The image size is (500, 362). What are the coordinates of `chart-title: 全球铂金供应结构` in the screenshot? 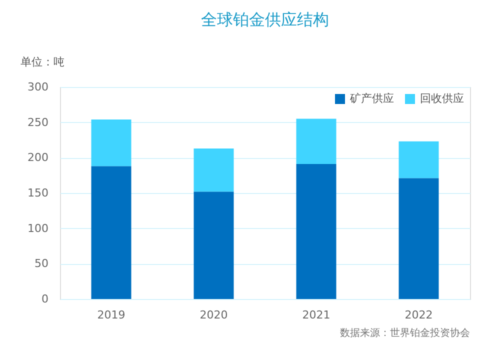 It's located at (265, 19).